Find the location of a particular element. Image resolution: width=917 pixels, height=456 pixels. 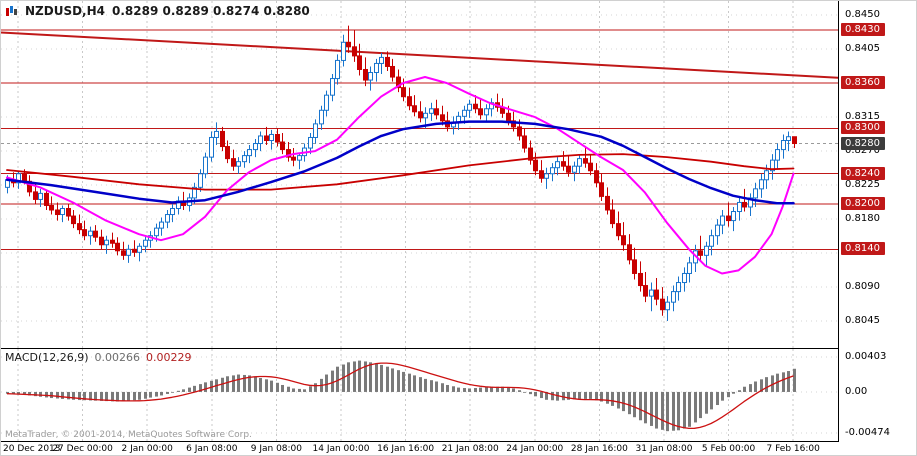

time-axis-label: 14 Jan 00:00 is located at coordinates (341, 449).